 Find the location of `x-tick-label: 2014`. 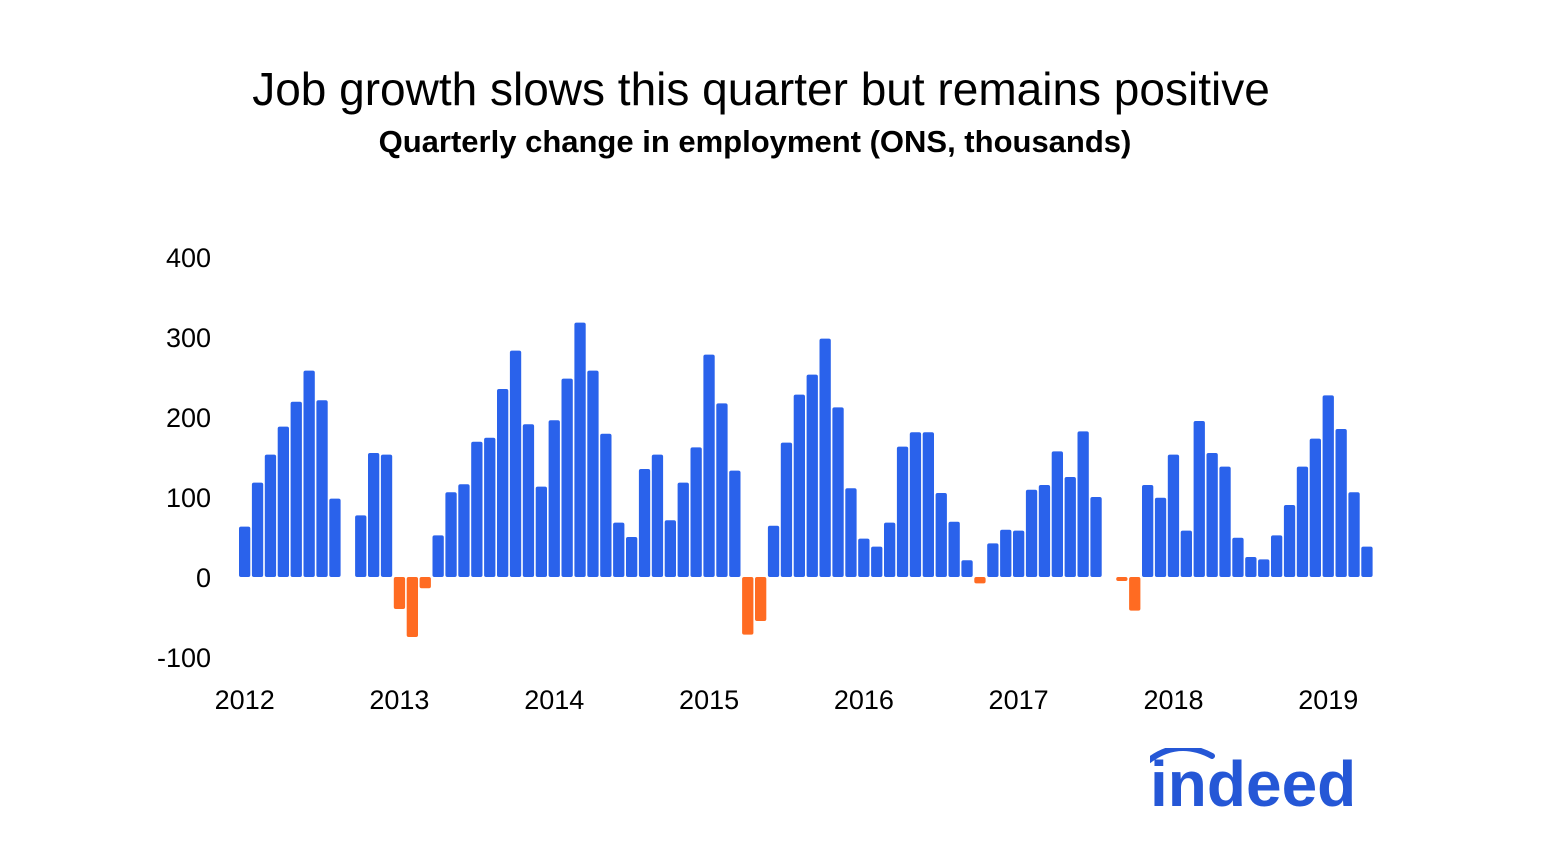

x-tick-label: 2014 is located at coordinates (554, 700).